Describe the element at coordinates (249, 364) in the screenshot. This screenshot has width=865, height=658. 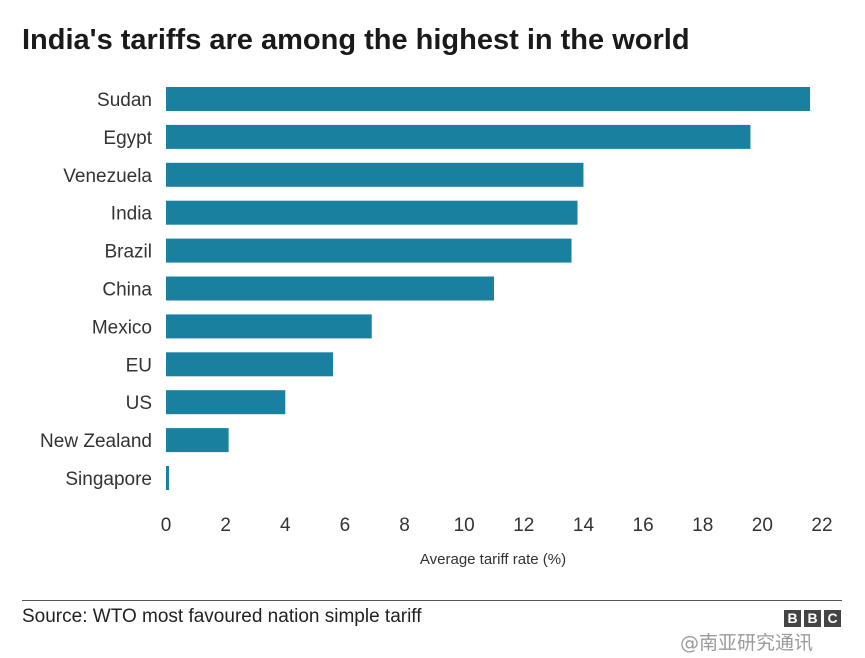
I see `bar-eu` at that location.